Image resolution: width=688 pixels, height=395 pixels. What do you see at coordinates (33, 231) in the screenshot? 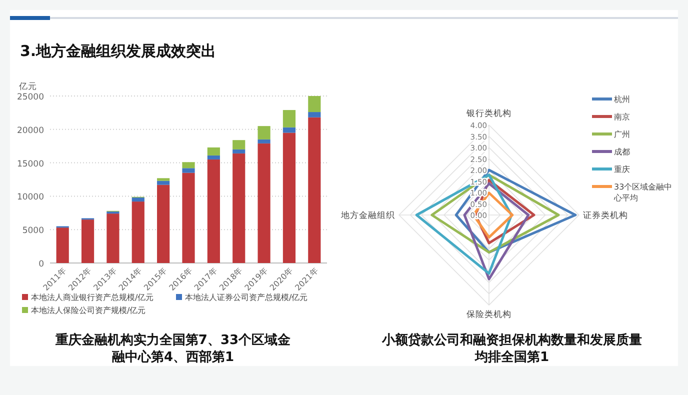
I see `y-tick-label: 5000` at bounding box center [33, 231].